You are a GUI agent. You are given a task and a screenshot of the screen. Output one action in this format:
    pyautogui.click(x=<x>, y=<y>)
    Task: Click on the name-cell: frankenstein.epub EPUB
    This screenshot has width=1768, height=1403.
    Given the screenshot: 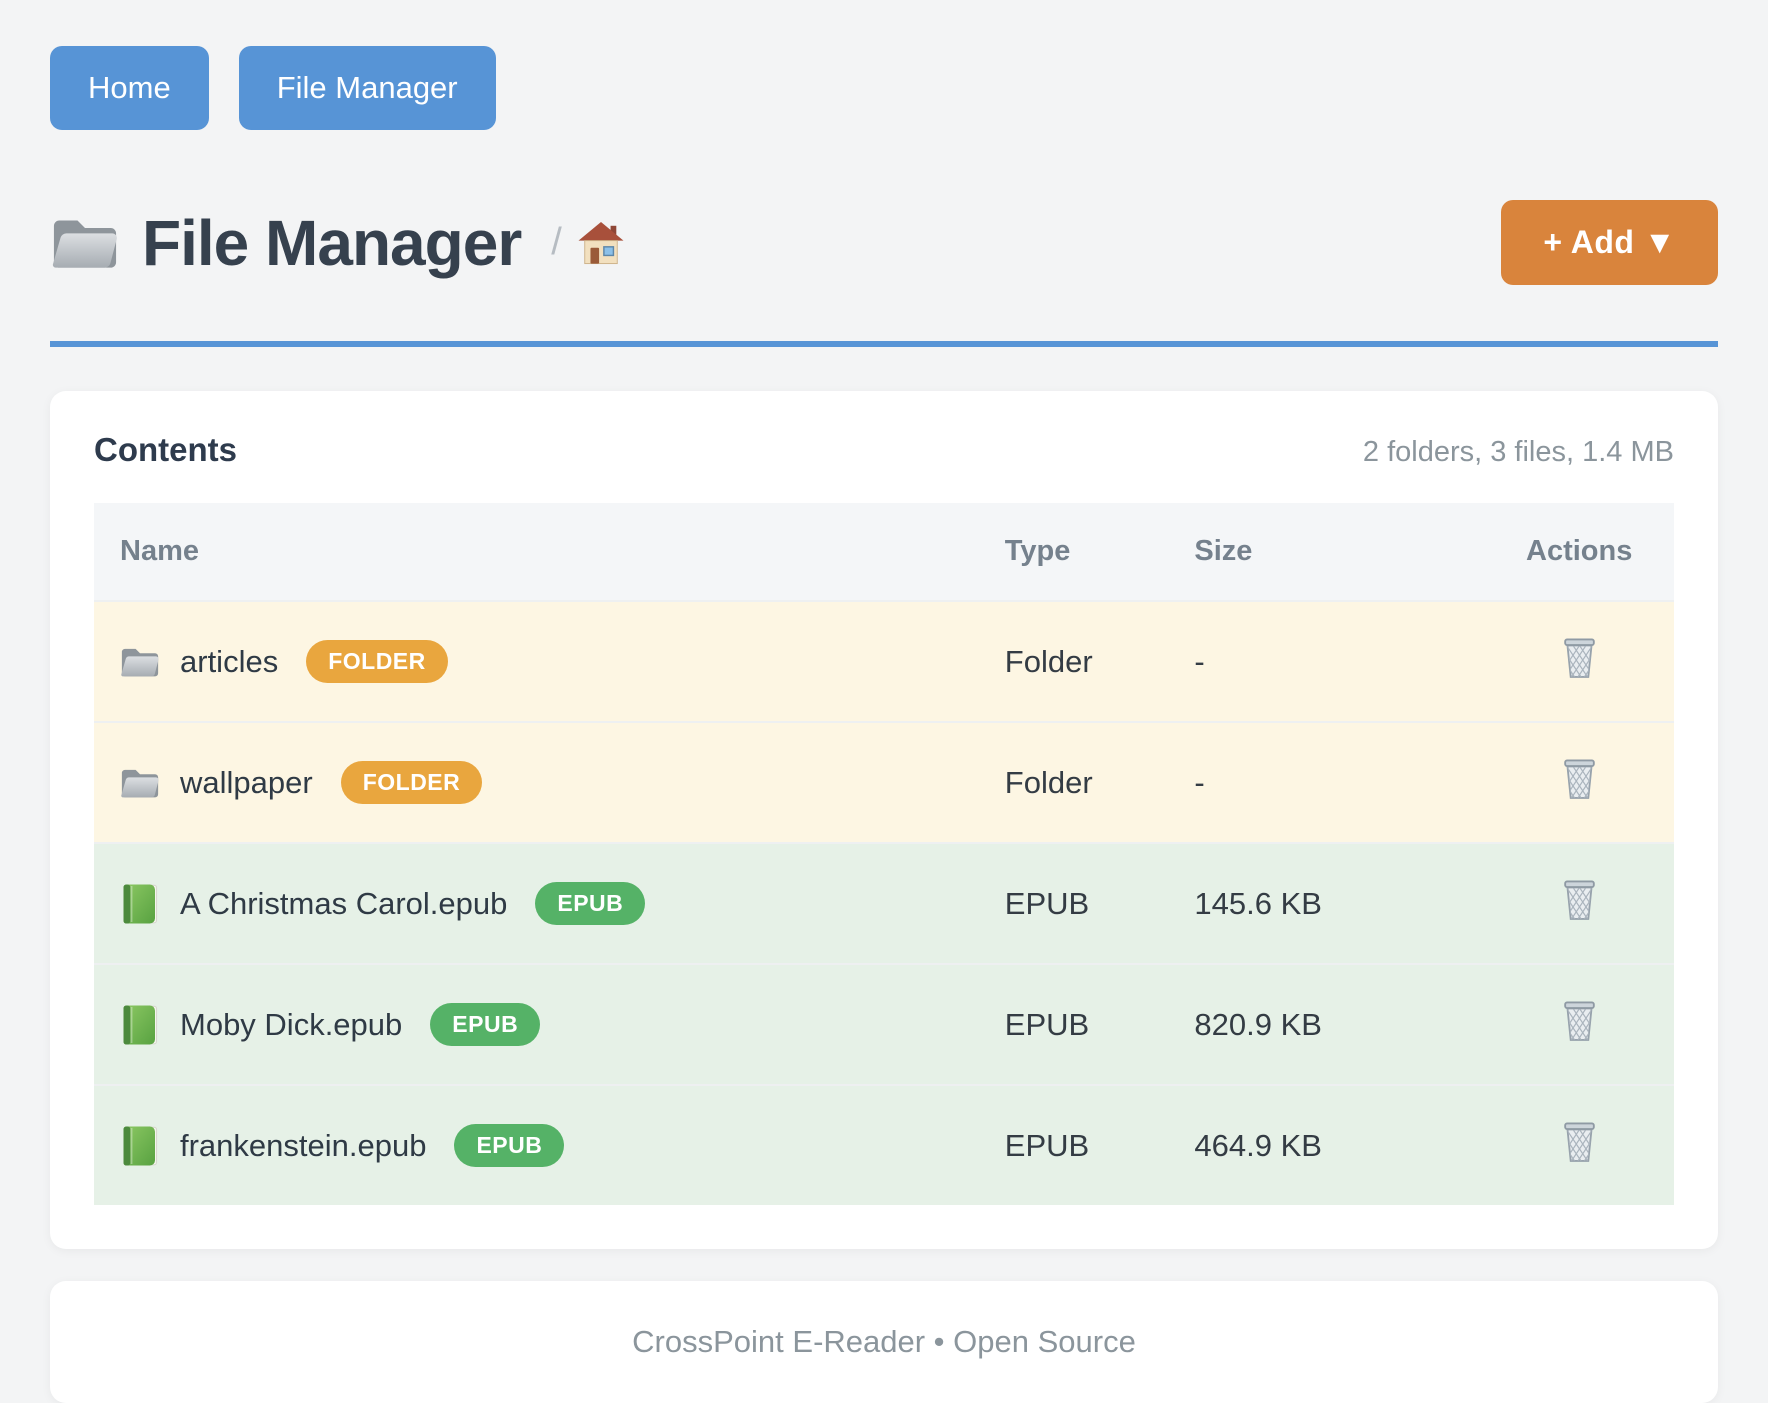 What is the action you would take?
    pyautogui.click(x=536, y=1145)
    